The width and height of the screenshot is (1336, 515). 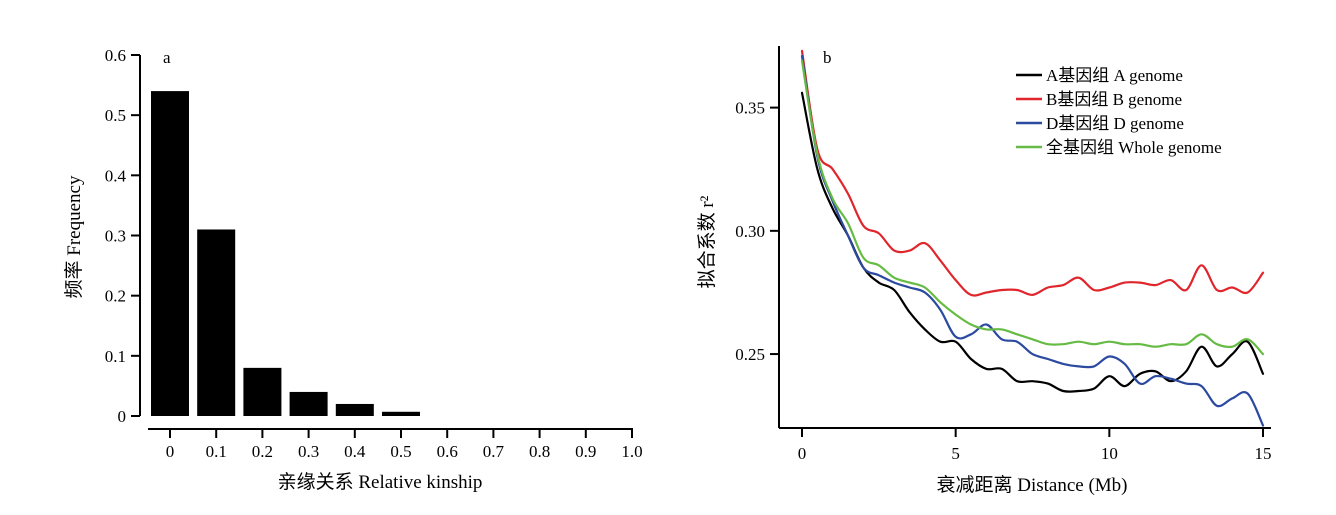 I want to click on panel-b-x-tick-label: 0, so click(x=802, y=453).